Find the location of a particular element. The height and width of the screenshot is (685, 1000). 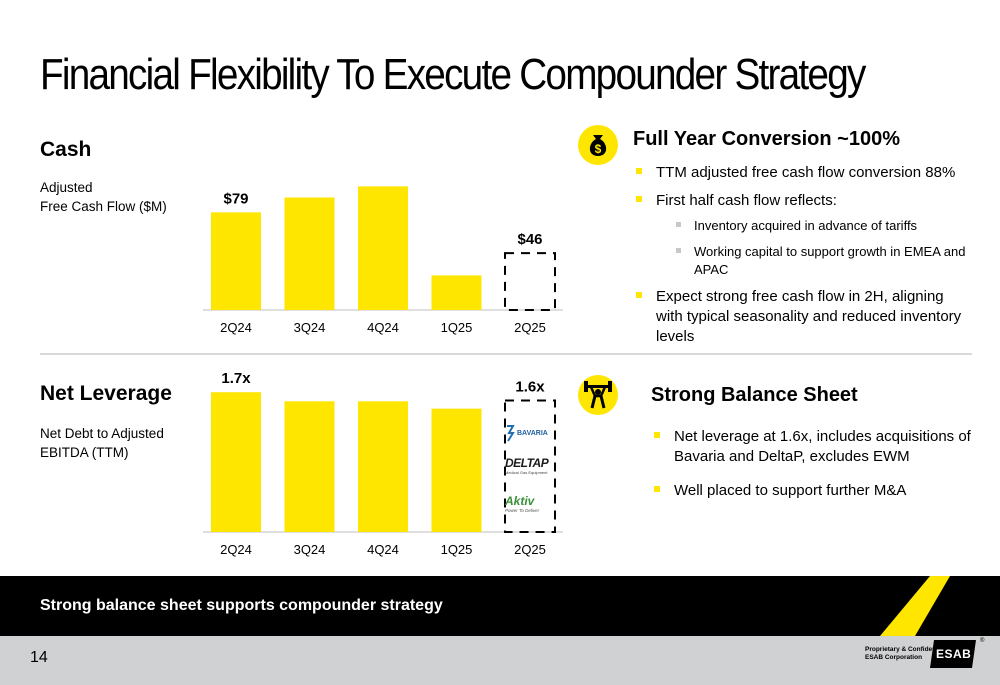

leverage-chart: 1.7x 2Q24 3Q24 4Q24 1Q25 1.6x 2Q25 is located at coordinates (383, 463).